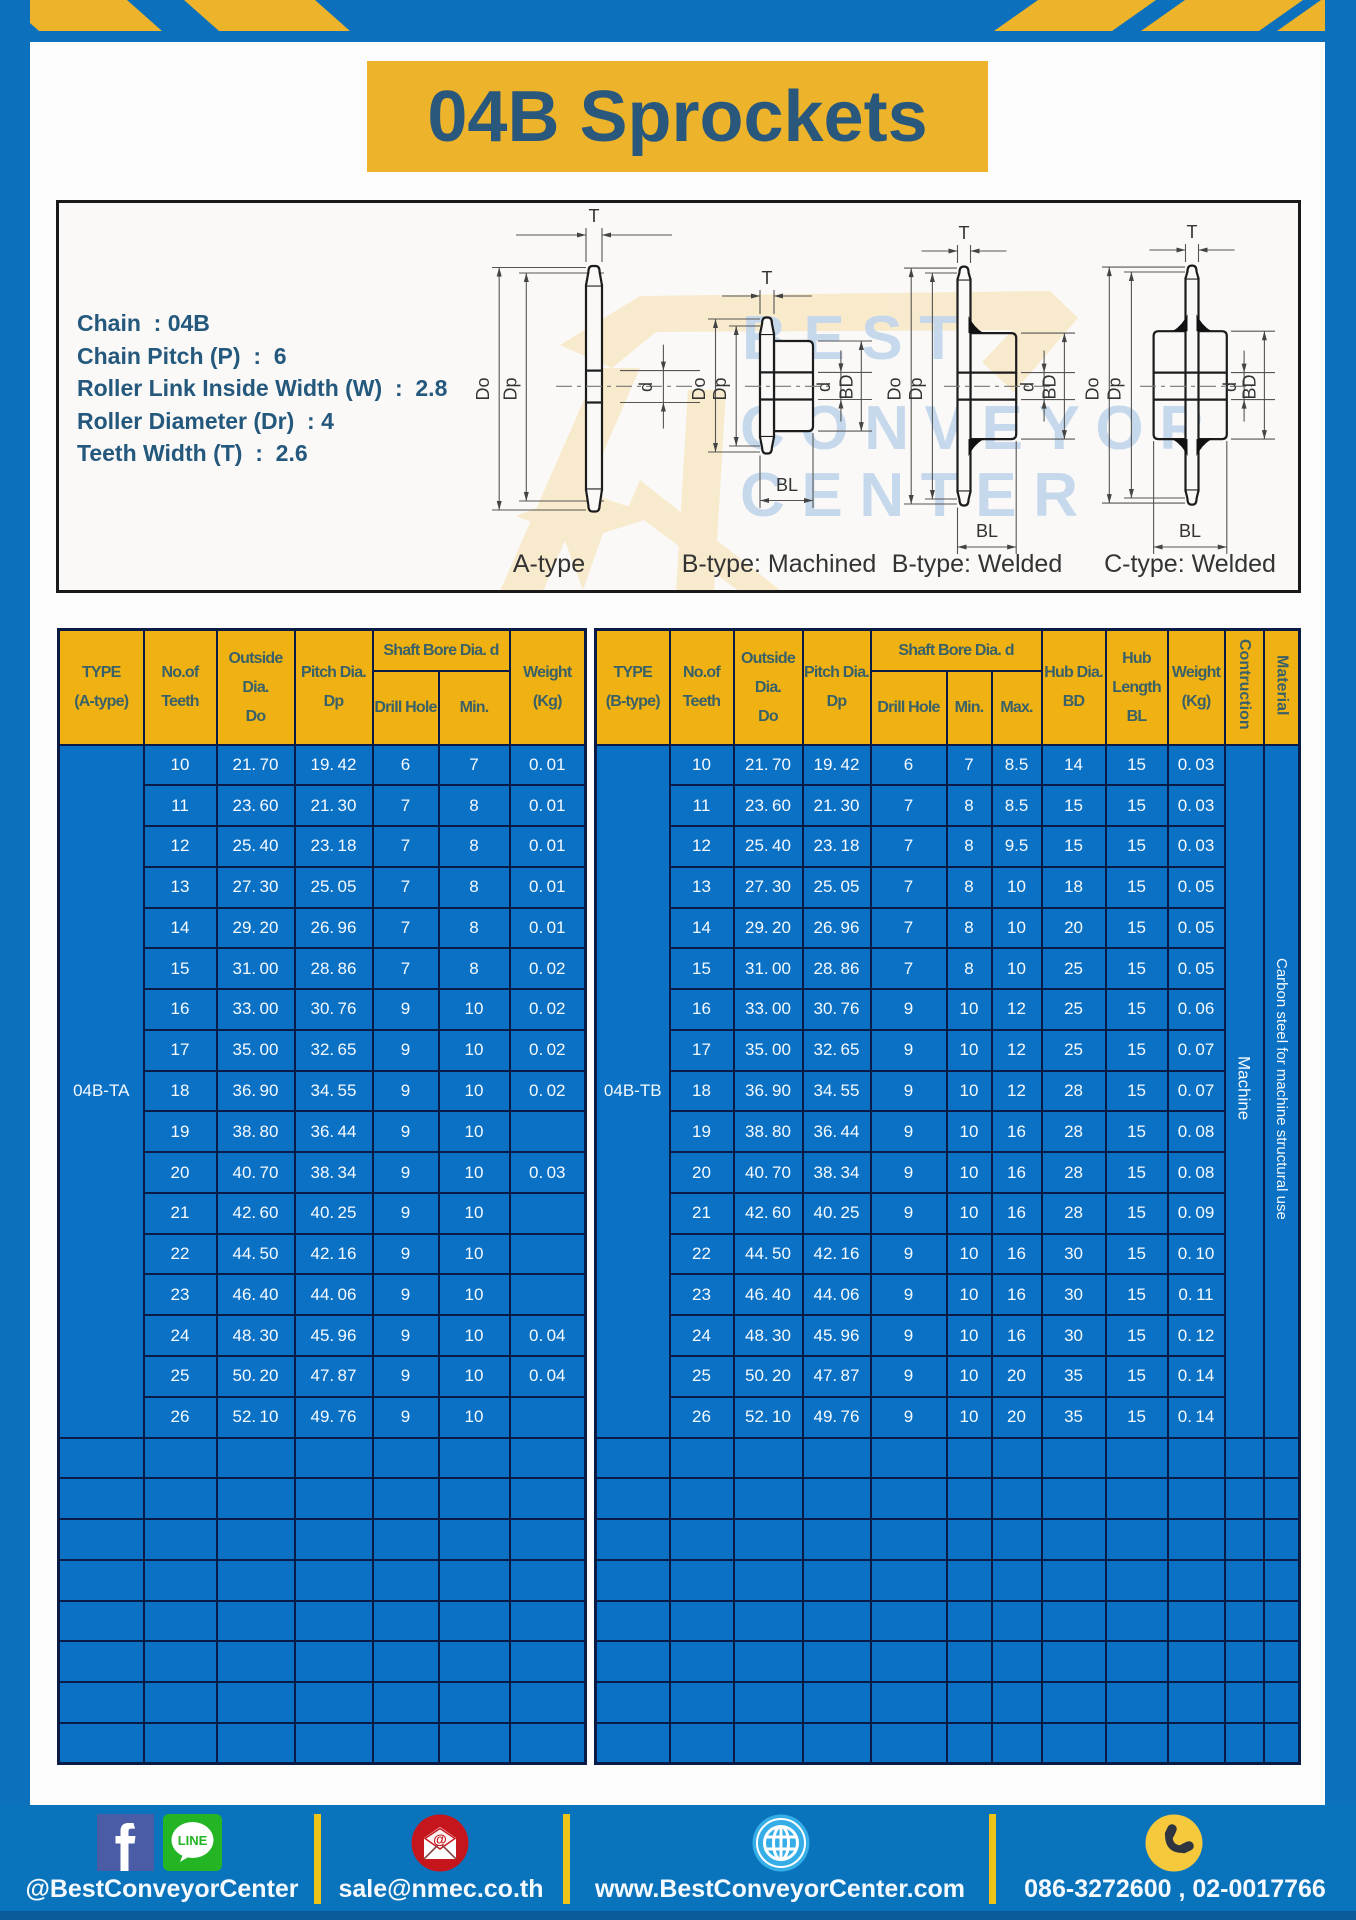 This screenshot has width=1356, height=1920. I want to click on svg-text: B-type: Welded, so click(977, 564).